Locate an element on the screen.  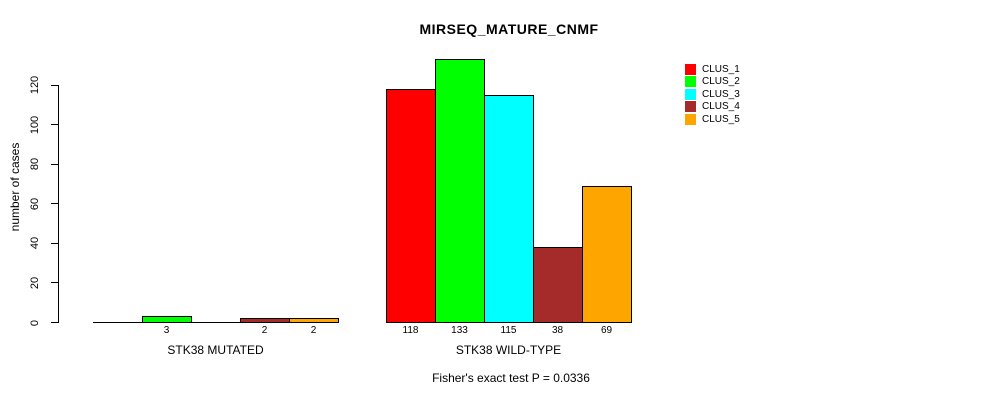
legend-item-clus_1: CLUS_1 is located at coordinates (712, 69).